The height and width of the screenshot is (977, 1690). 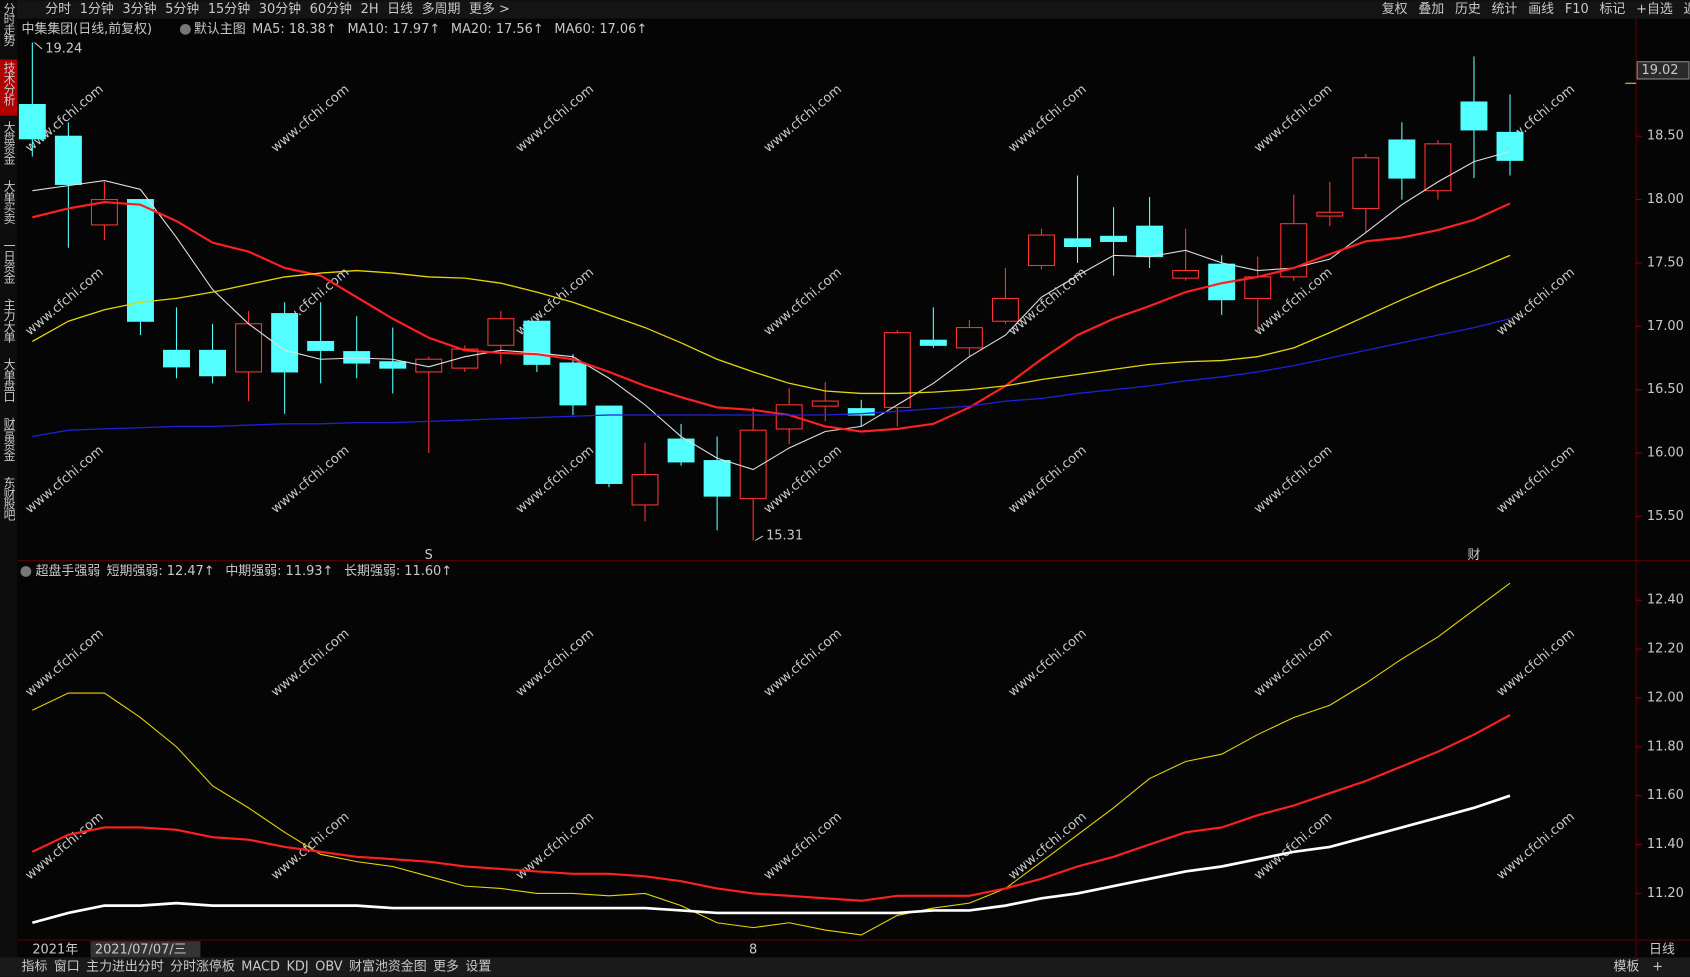 I want to click on legend-readout: : 11.93↑, so click(x=305, y=571).